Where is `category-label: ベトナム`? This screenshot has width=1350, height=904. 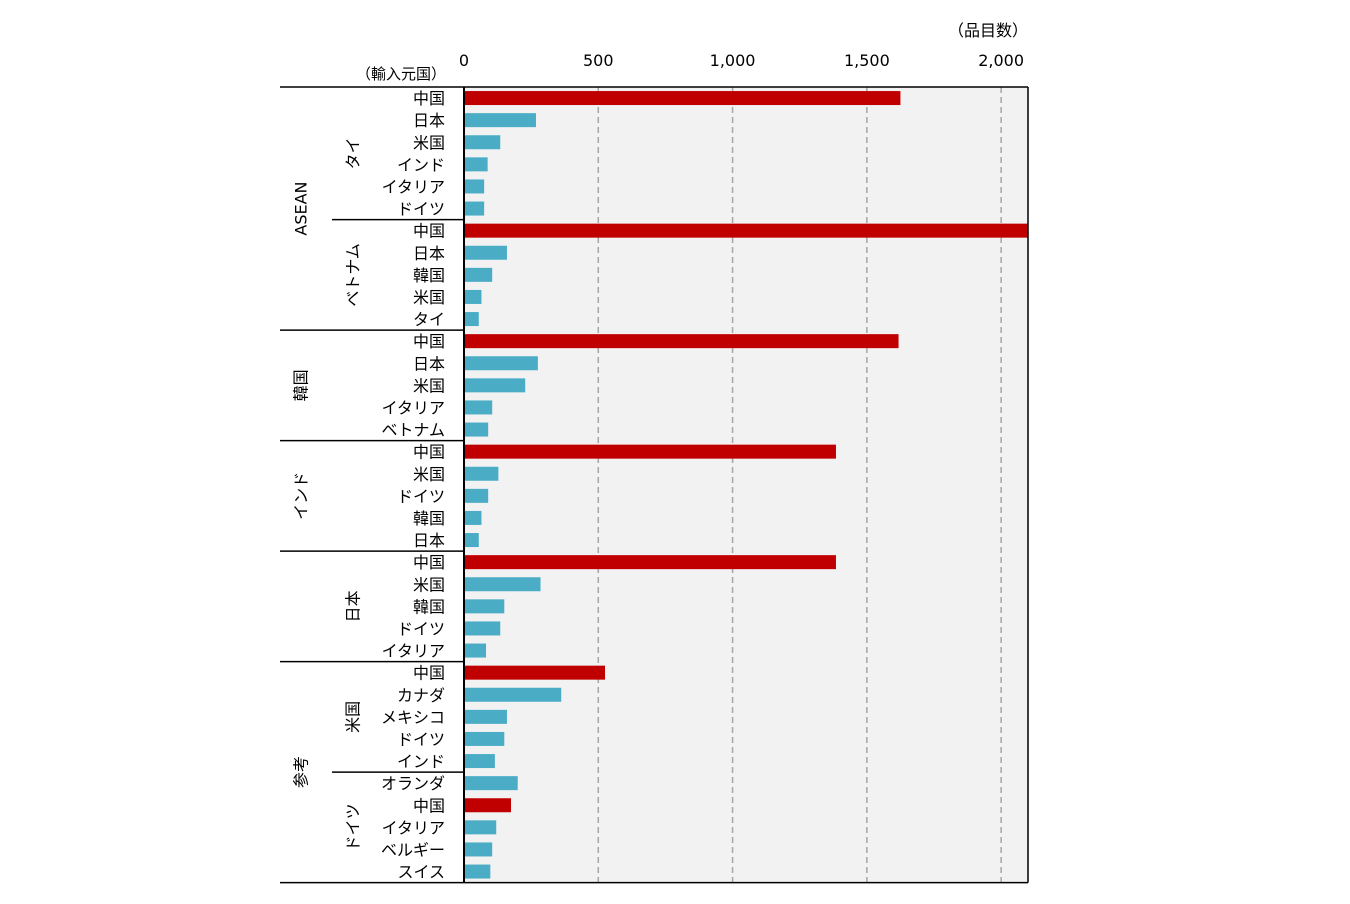
category-label: ベトナム is located at coordinates (413, 430).